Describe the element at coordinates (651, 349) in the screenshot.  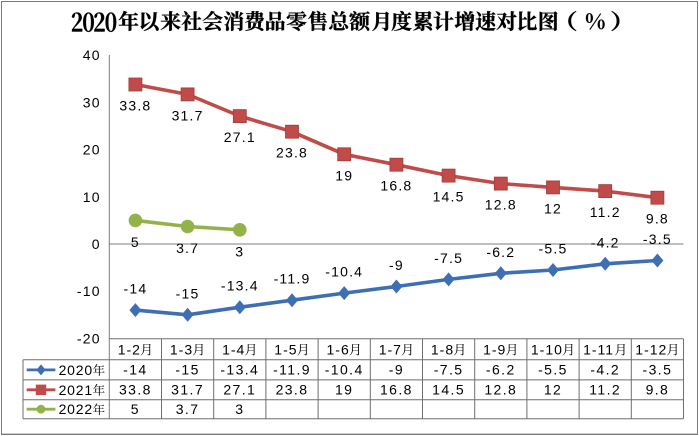
I see `svg-text: 1-12` at that location.